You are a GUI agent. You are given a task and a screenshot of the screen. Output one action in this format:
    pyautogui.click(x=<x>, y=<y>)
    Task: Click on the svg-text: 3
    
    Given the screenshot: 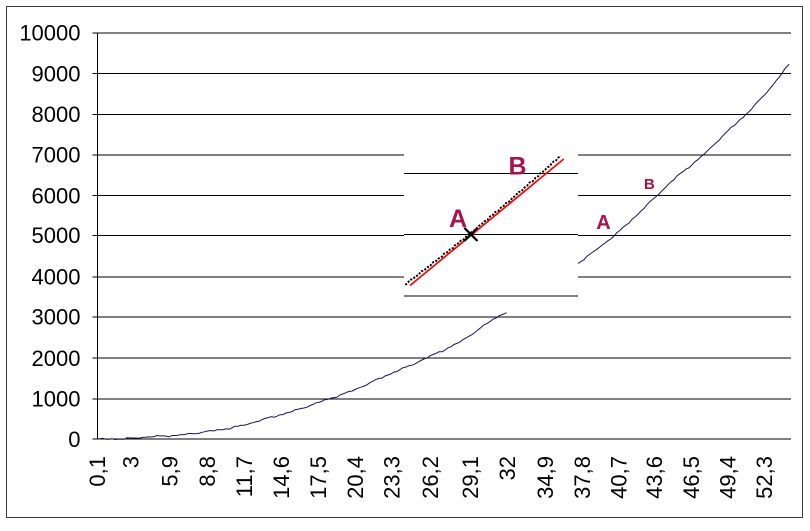 What is the action you would take?
    pyautogui.click(x=130, y=462)
    